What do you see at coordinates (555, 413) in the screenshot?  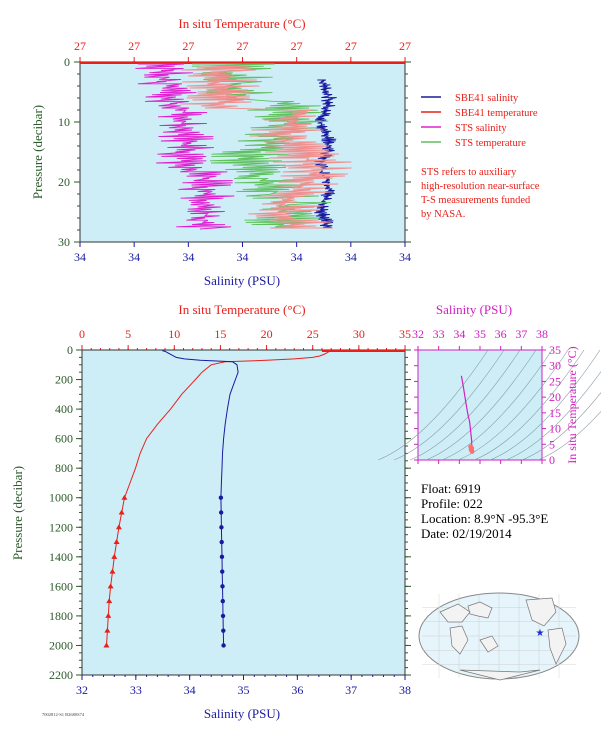 I see `inset-temp-tick-label: 15` at bounding box center [555, 413].